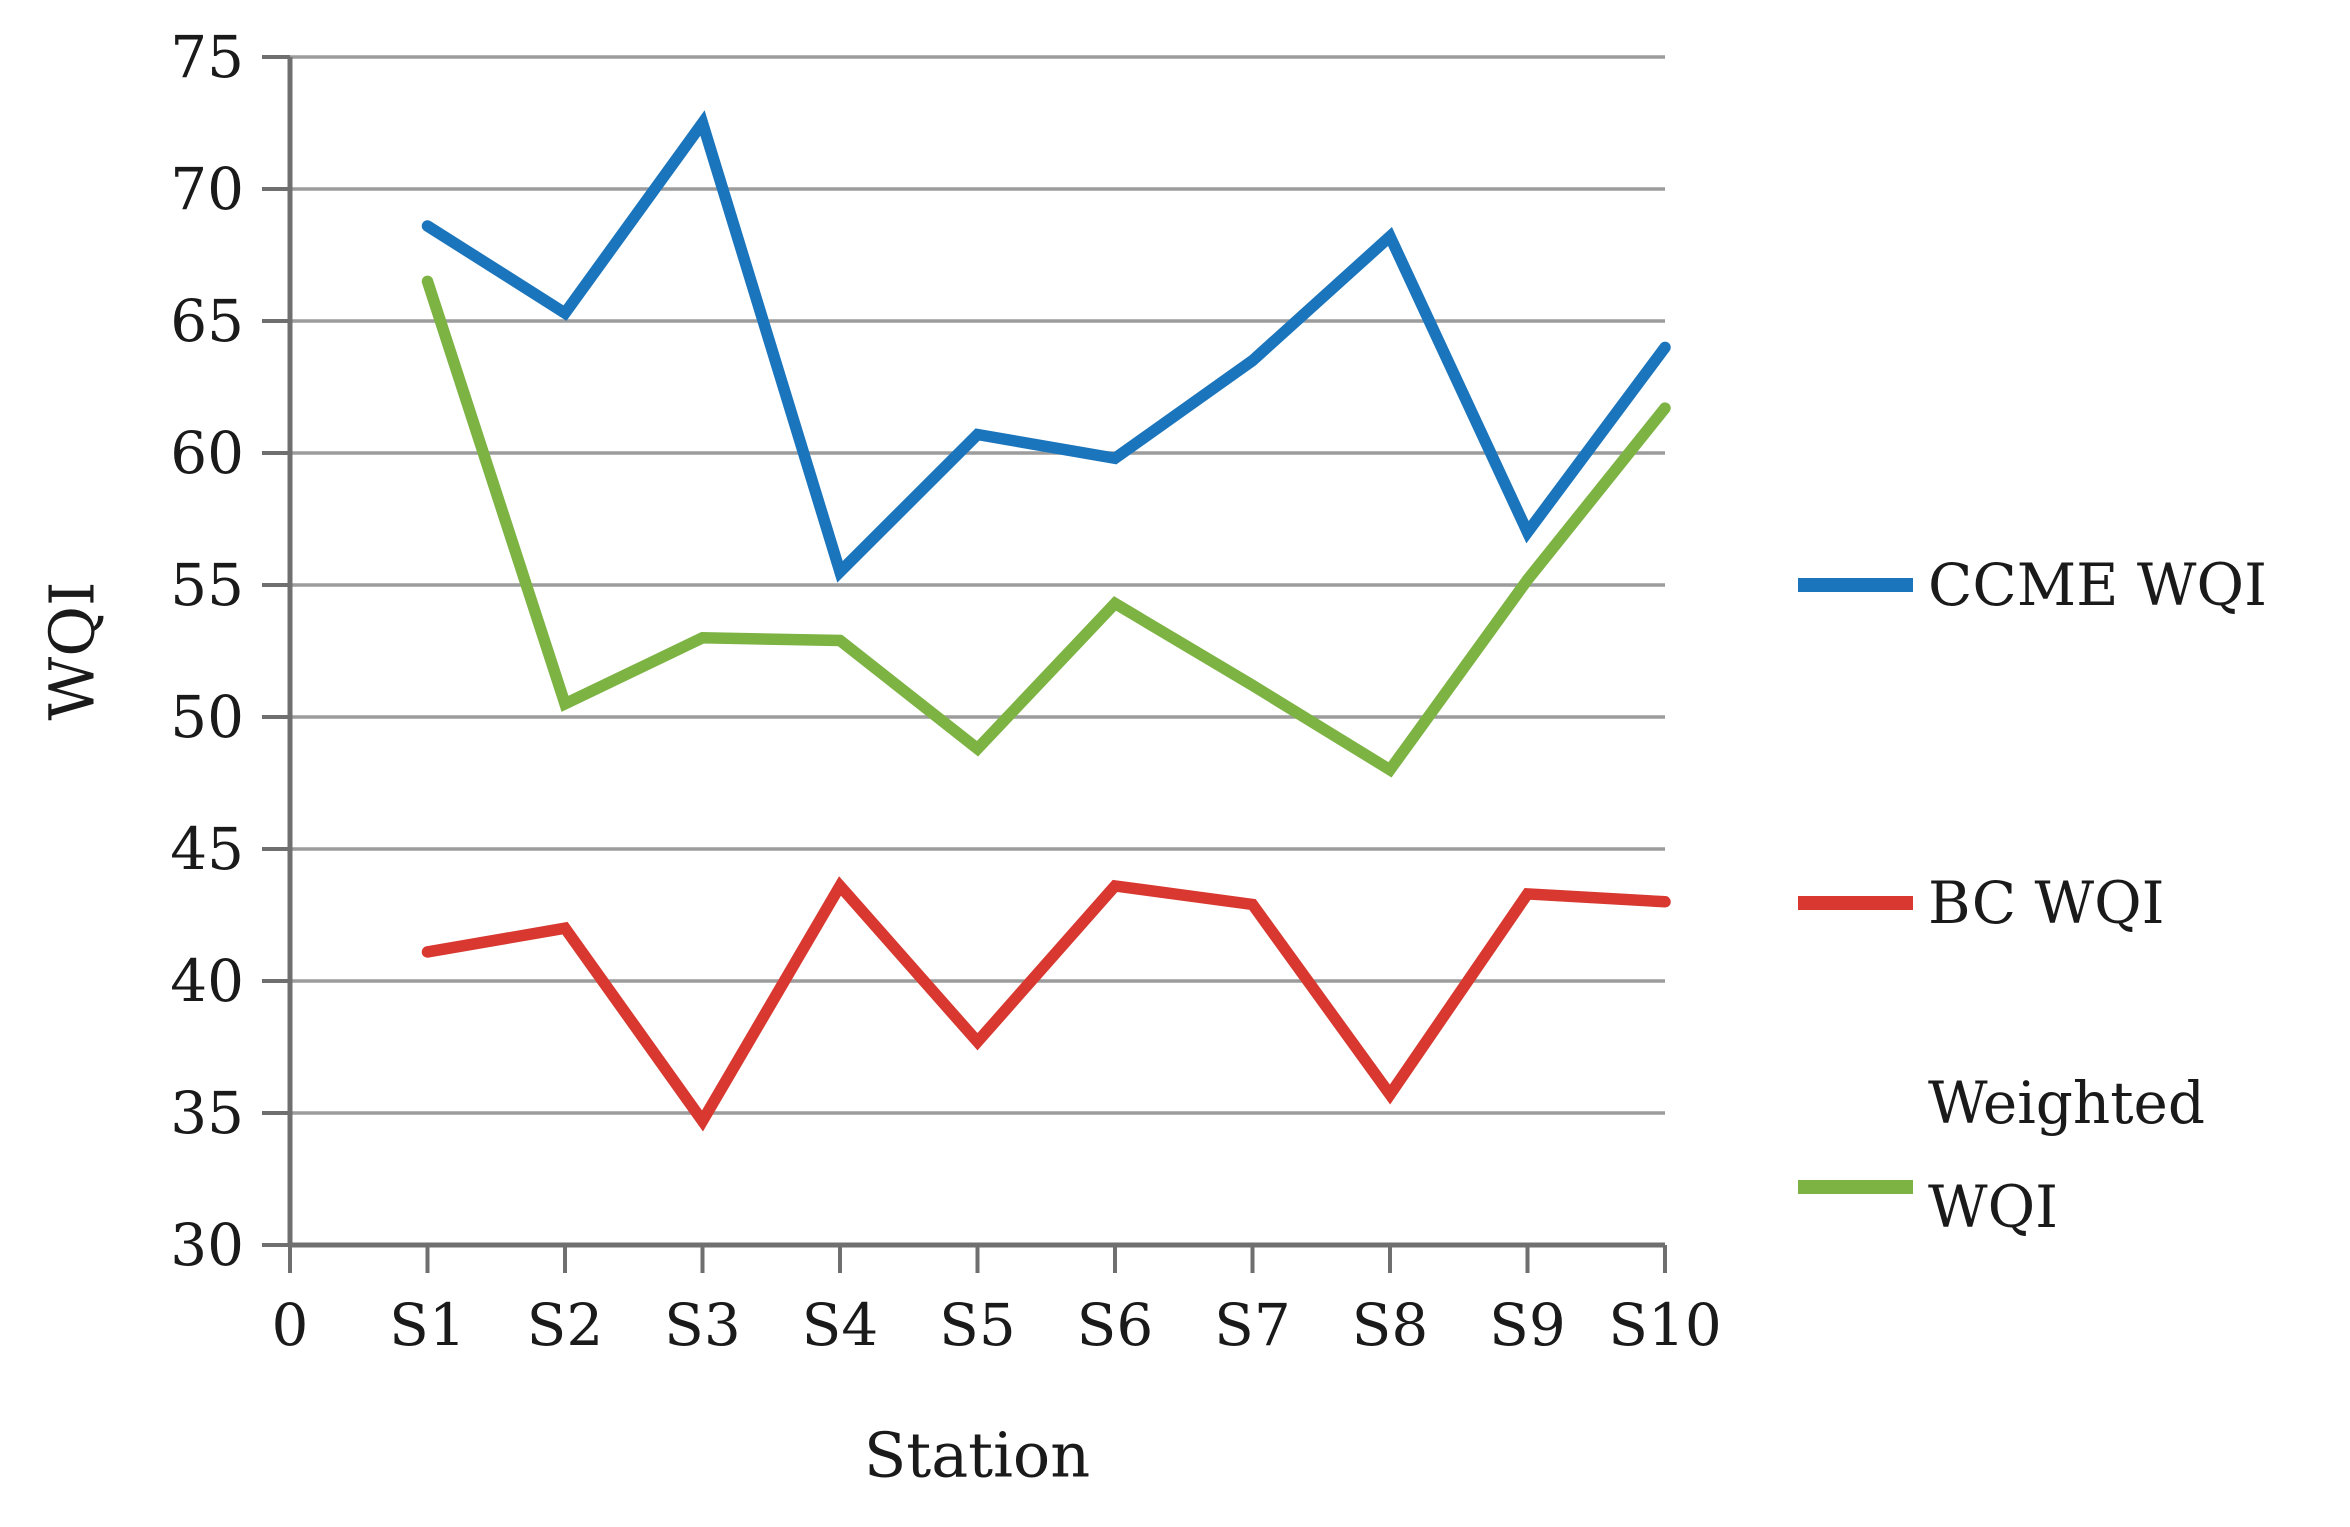  Describe the element at coordinates (1390, 1325) in the screenshot. I see `x-tick-label: S8` at that location.